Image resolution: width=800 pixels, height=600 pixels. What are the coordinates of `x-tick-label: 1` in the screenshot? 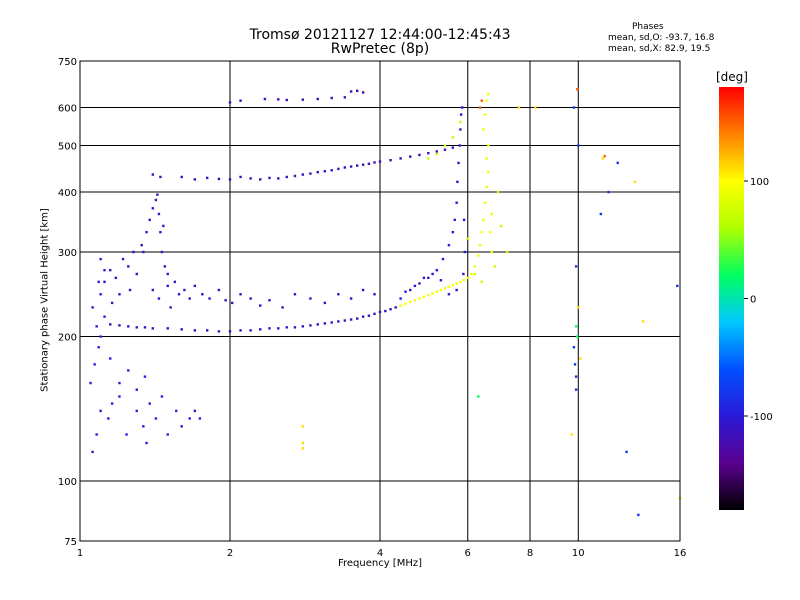 It's located at (80, 553).